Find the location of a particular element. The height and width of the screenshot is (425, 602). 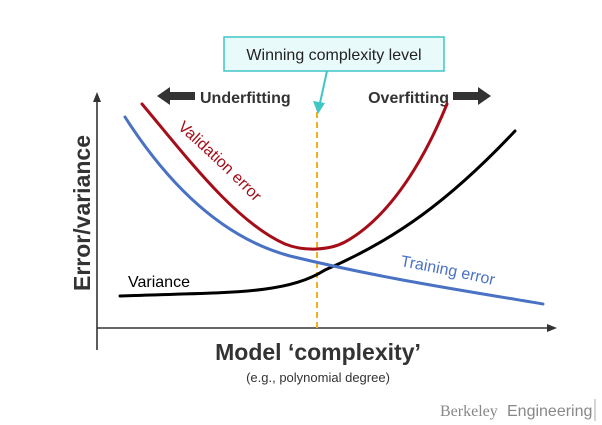

x-axis-arrowhead is located at coordinates (552, 328).